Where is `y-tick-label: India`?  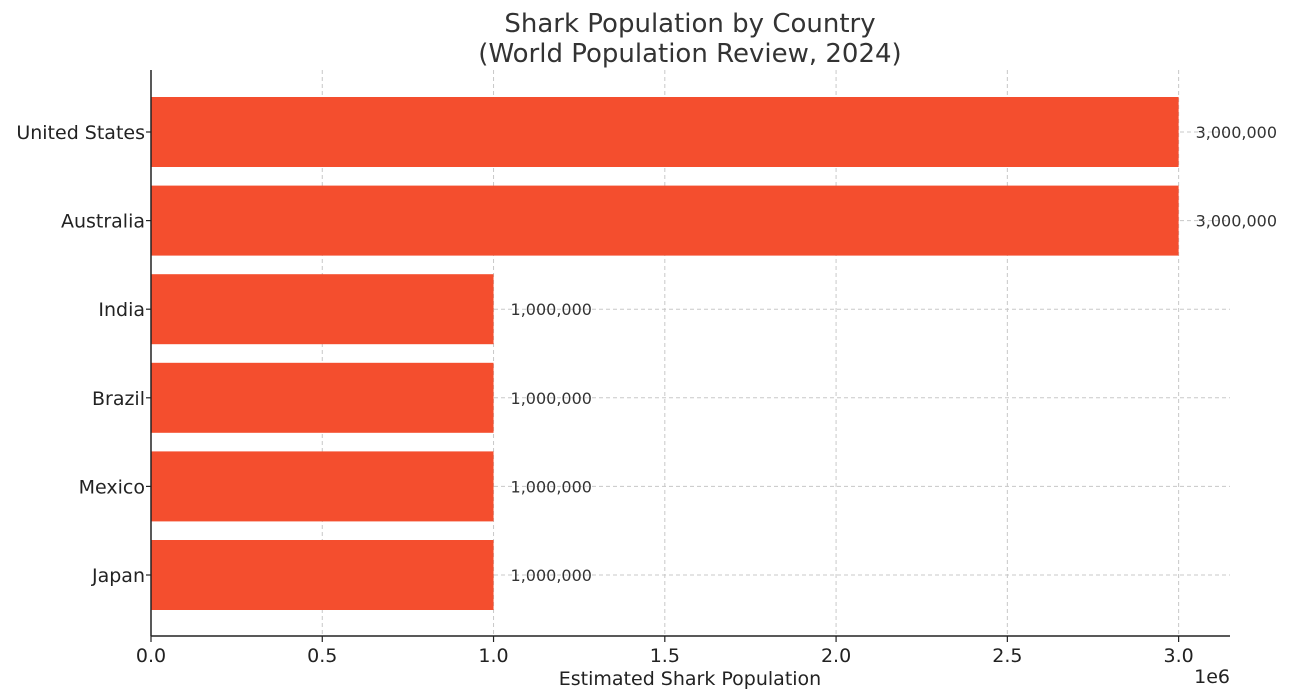
y-tick-label: India is located at coordinates (121, 310).